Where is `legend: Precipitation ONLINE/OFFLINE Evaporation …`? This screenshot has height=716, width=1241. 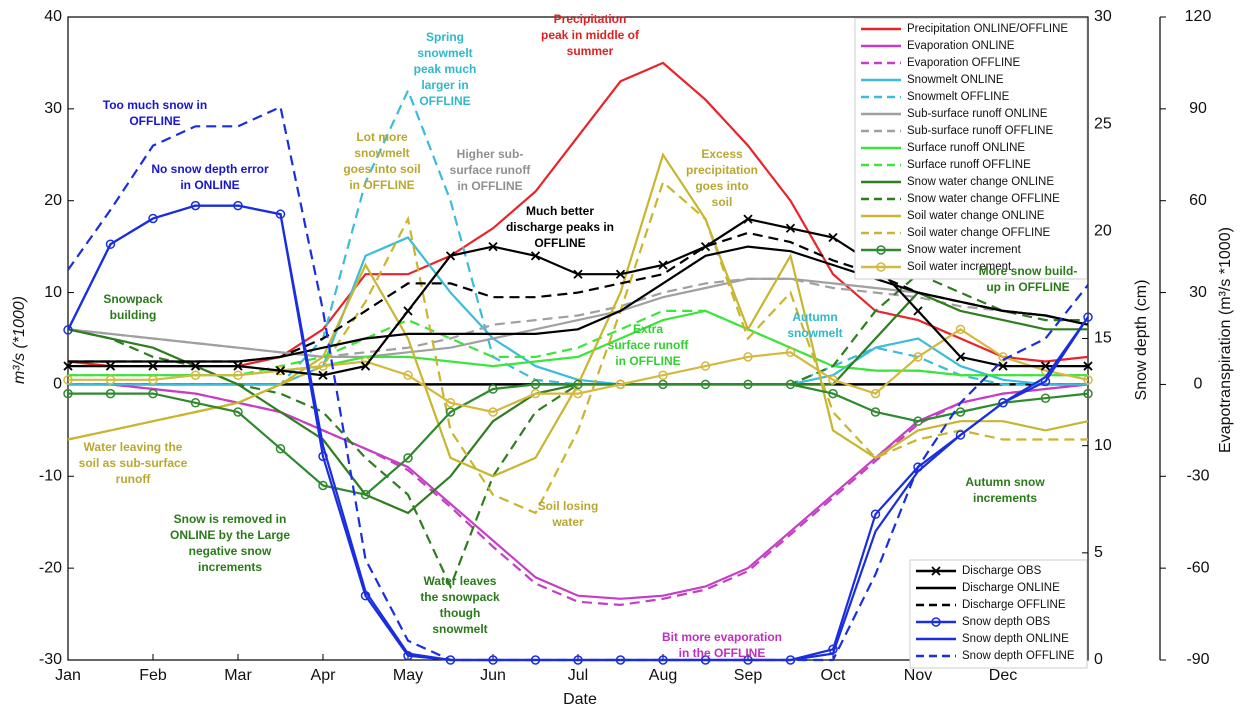
legend: Precipitation ONLINE/OFFLINE Evaporation … is located at coordinates (971, 148).